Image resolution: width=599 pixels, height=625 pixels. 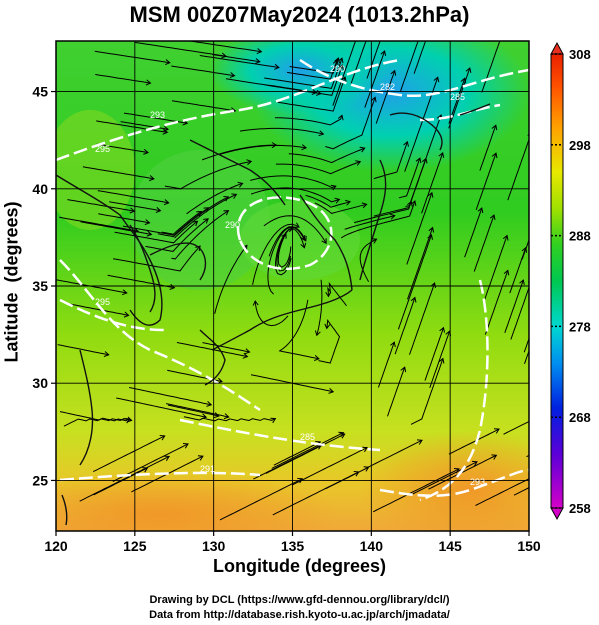 What do you see at coordinates (214, 546) in the screenshot?
I see `x-tick-label: 130` at bounding box center [214, 546].